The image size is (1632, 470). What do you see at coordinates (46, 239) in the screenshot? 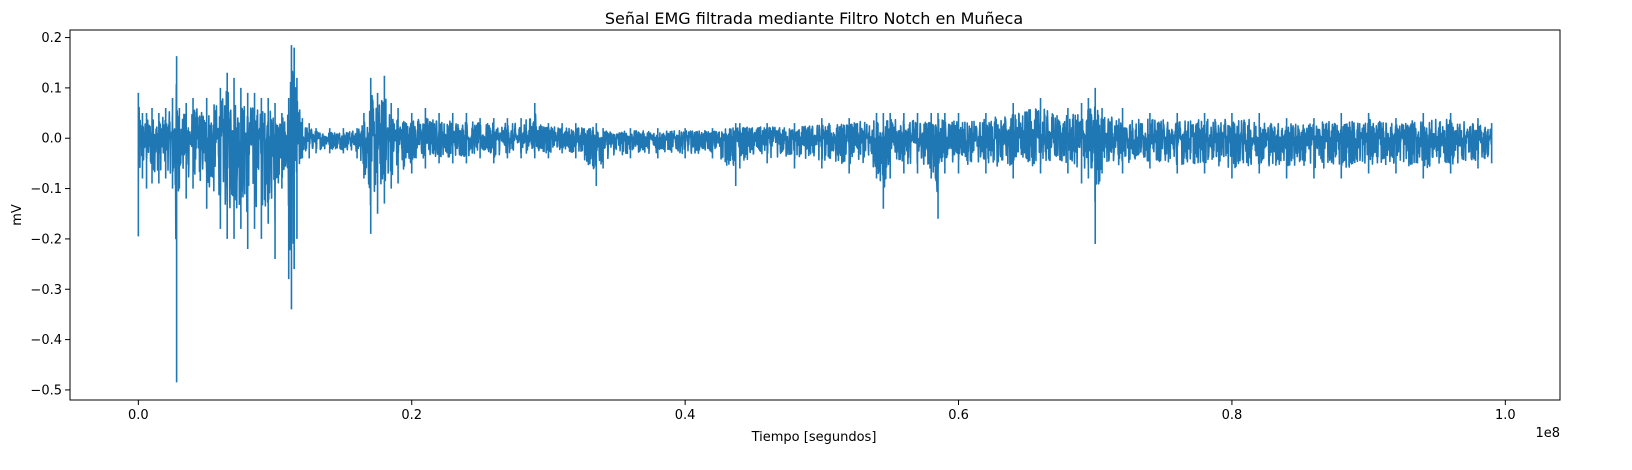
I see `y-tick-label: −0.2` at bounding box center [46, 239].